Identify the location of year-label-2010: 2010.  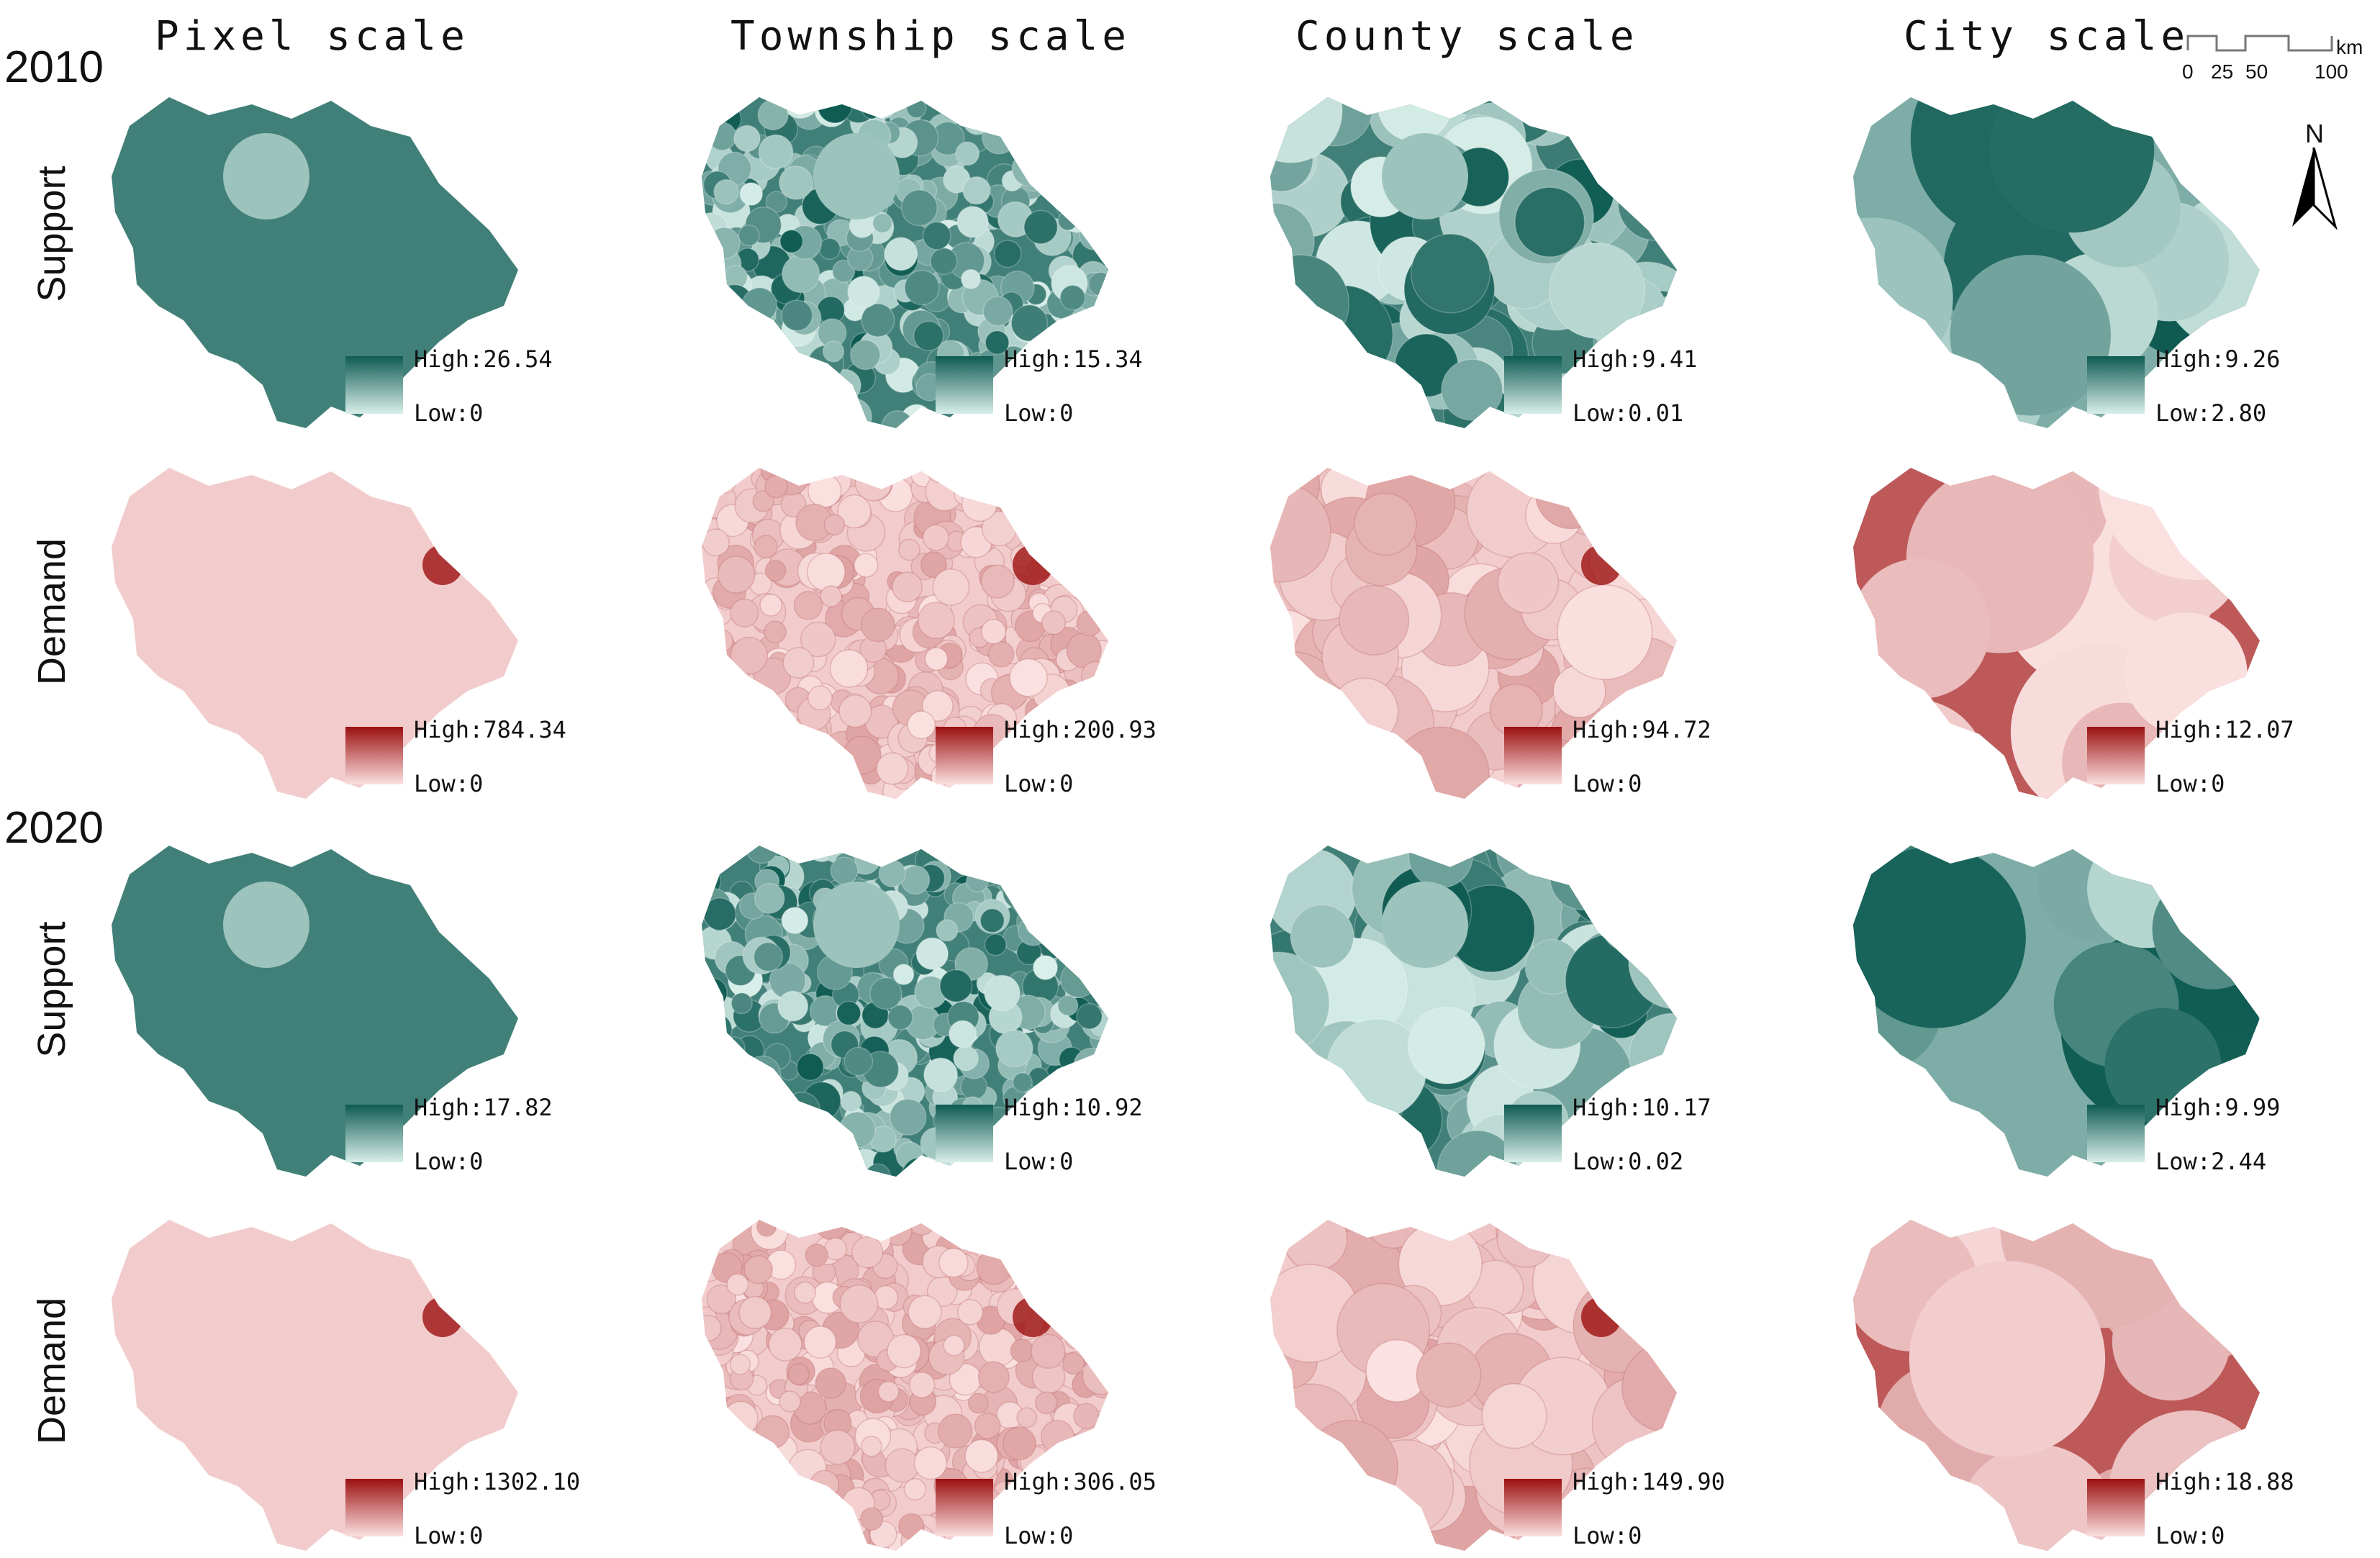
(54, 67).